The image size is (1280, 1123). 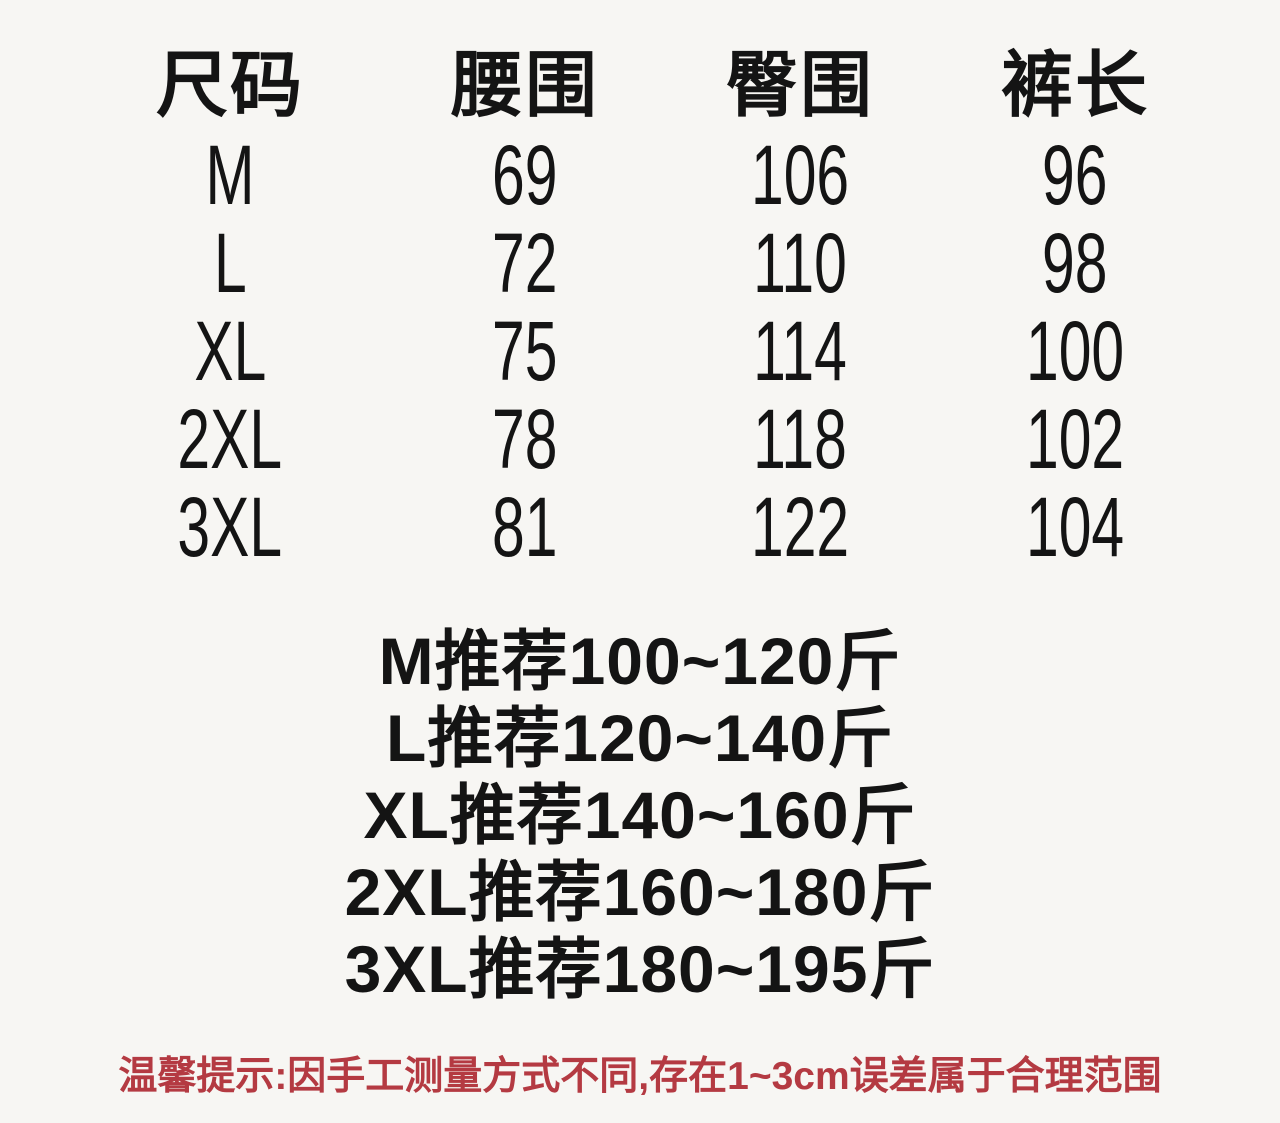 I want to click on cell-size: XL, so click(x=230, y=351).